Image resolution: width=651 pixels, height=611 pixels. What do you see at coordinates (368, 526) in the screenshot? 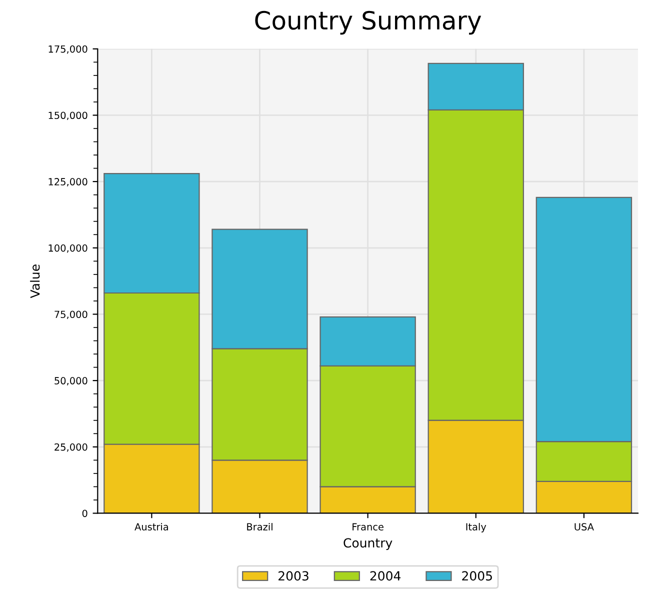
I see `x-tick-label: France` at bounding box center [368, 526].